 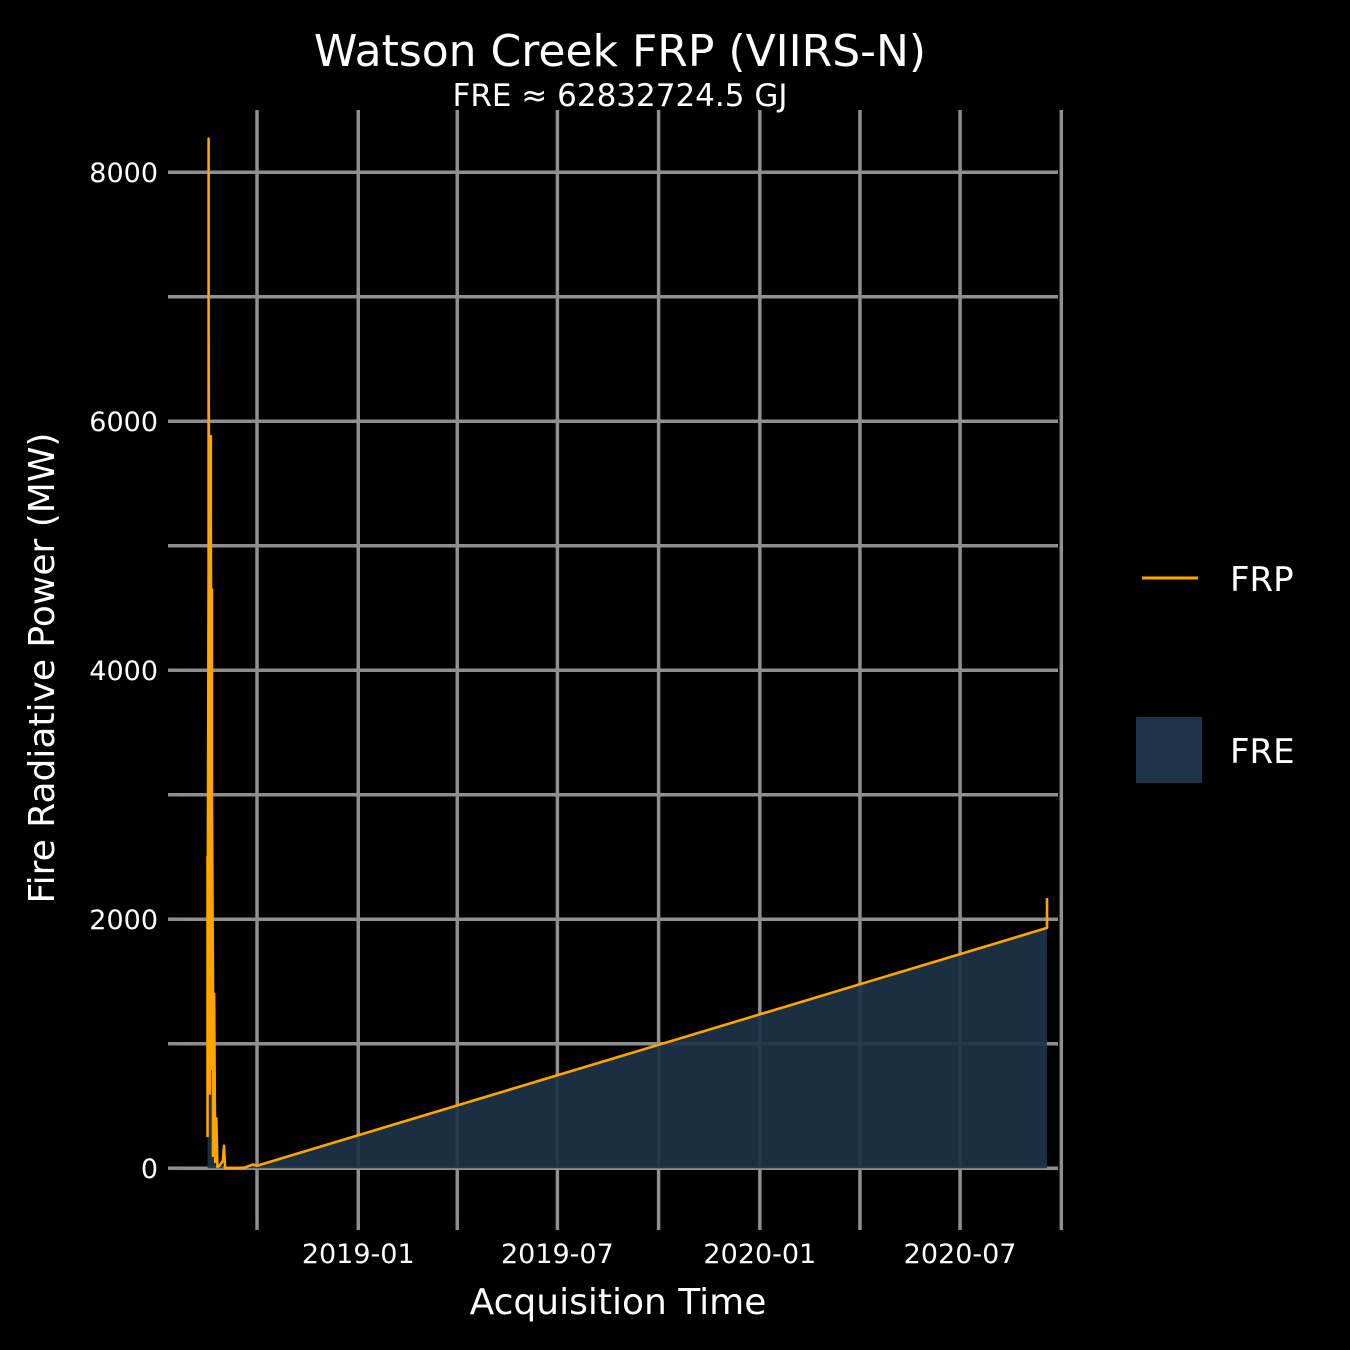 What do you see at coordinates (1215, 671) in the screenshot?
I see `legend: FRP FRE` at bounding box center [1215, 671].